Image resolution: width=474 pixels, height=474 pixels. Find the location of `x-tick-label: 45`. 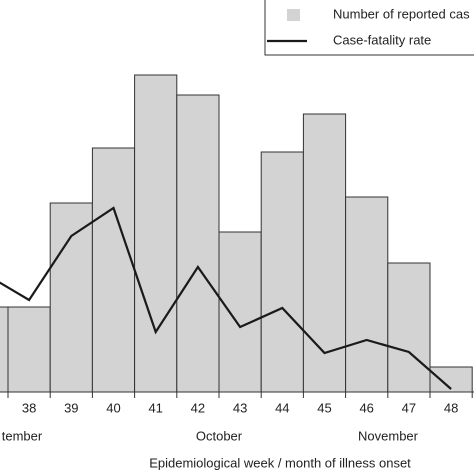

x-tick-label: 45 is located at coordinates (324, 407).